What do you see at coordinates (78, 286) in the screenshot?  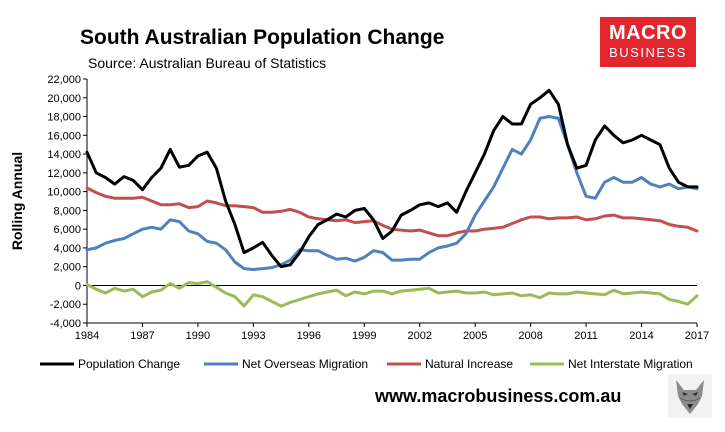 I see `y-tick-label: 0` at bounding box center [78, 286].